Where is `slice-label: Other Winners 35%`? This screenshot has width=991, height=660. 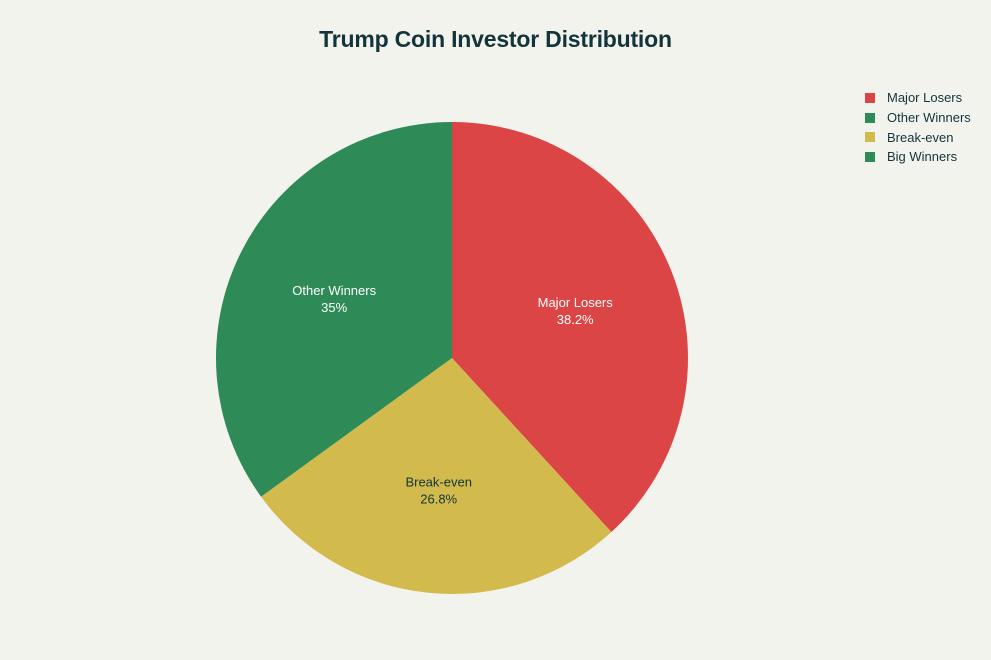 slice-label: Other Winners 35% is located at coordinates (334, 299).